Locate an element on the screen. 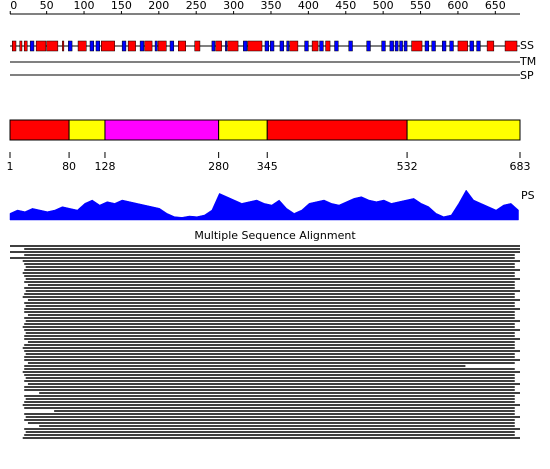 This screenshot has width=550, height=469. ruler-label: 0 is located at coordinates (13, 6).